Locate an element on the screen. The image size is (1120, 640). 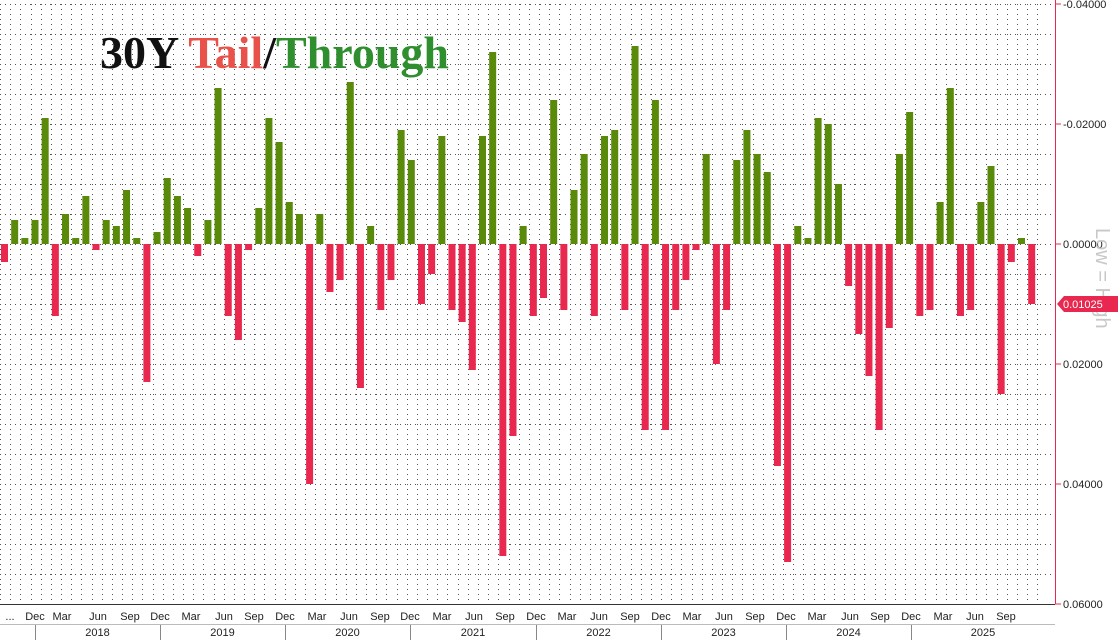
chart-title: 30Y Tail/Through is located at coordinates (274, 52).